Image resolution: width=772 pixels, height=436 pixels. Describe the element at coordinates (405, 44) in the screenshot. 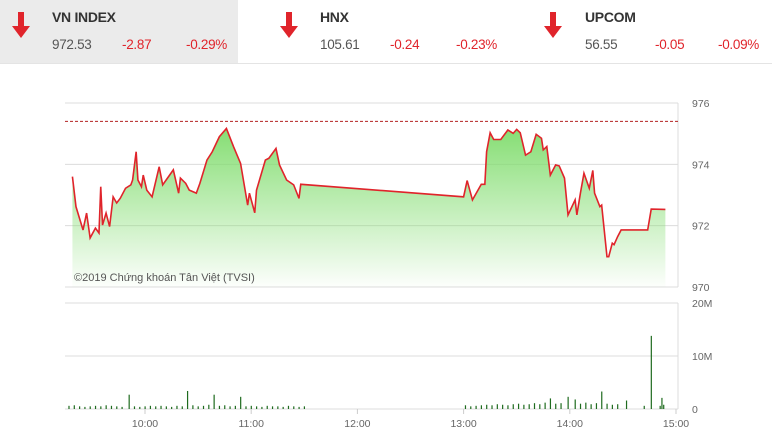

I see `index-change: -0.24` at that location.